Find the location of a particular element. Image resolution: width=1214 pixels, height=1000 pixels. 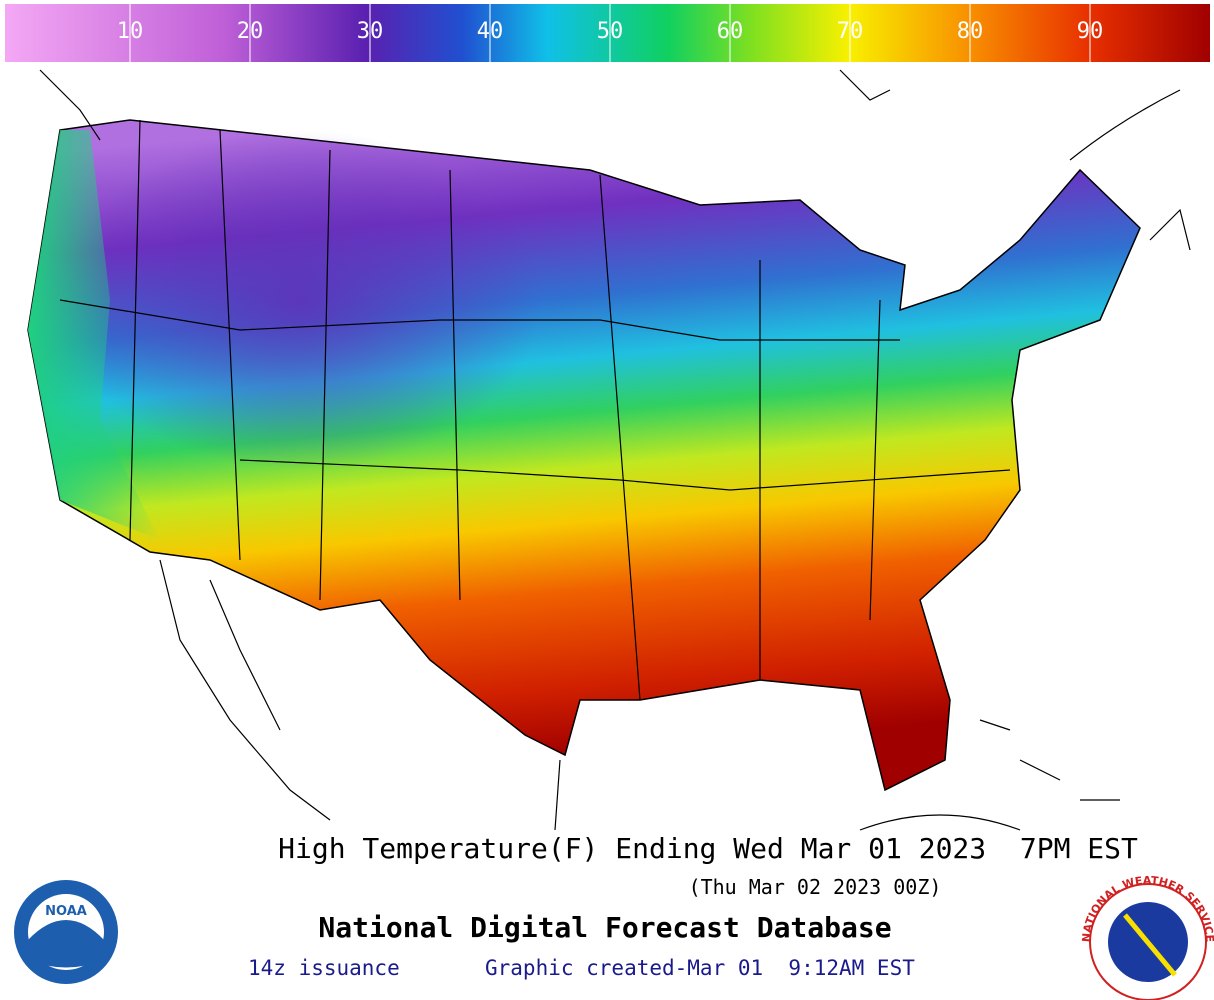

issuance: 14z issuance is located at coordinates (324, 968).